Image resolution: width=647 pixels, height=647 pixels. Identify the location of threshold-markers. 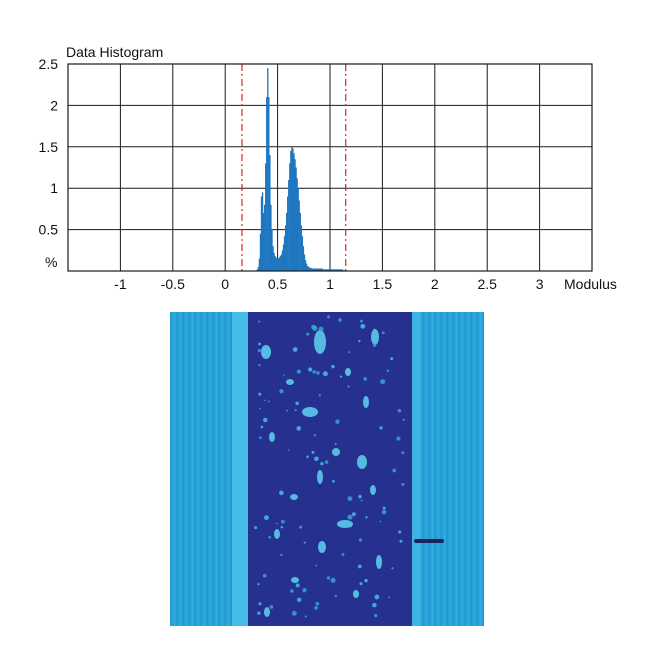
(294, 167).